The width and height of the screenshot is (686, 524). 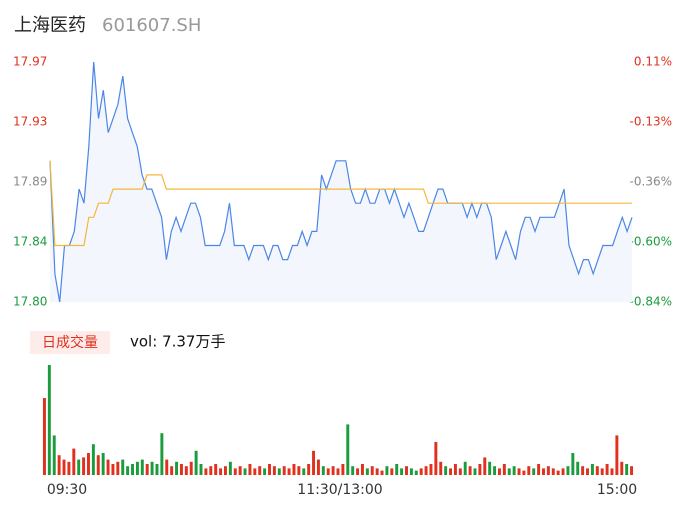 I want to click on y2-tick-label: -0.36%, so click(x=651, y=182).